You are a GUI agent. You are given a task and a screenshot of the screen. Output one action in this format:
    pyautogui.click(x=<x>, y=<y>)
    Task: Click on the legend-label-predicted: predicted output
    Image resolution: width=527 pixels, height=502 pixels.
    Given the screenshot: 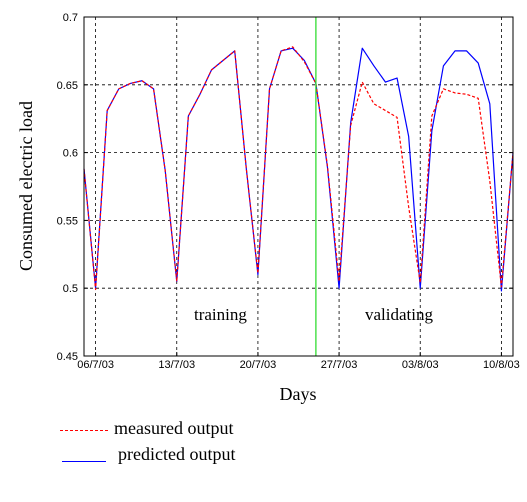 What is the action you would take?
    pyautogui.click(x=177, y=454)
    